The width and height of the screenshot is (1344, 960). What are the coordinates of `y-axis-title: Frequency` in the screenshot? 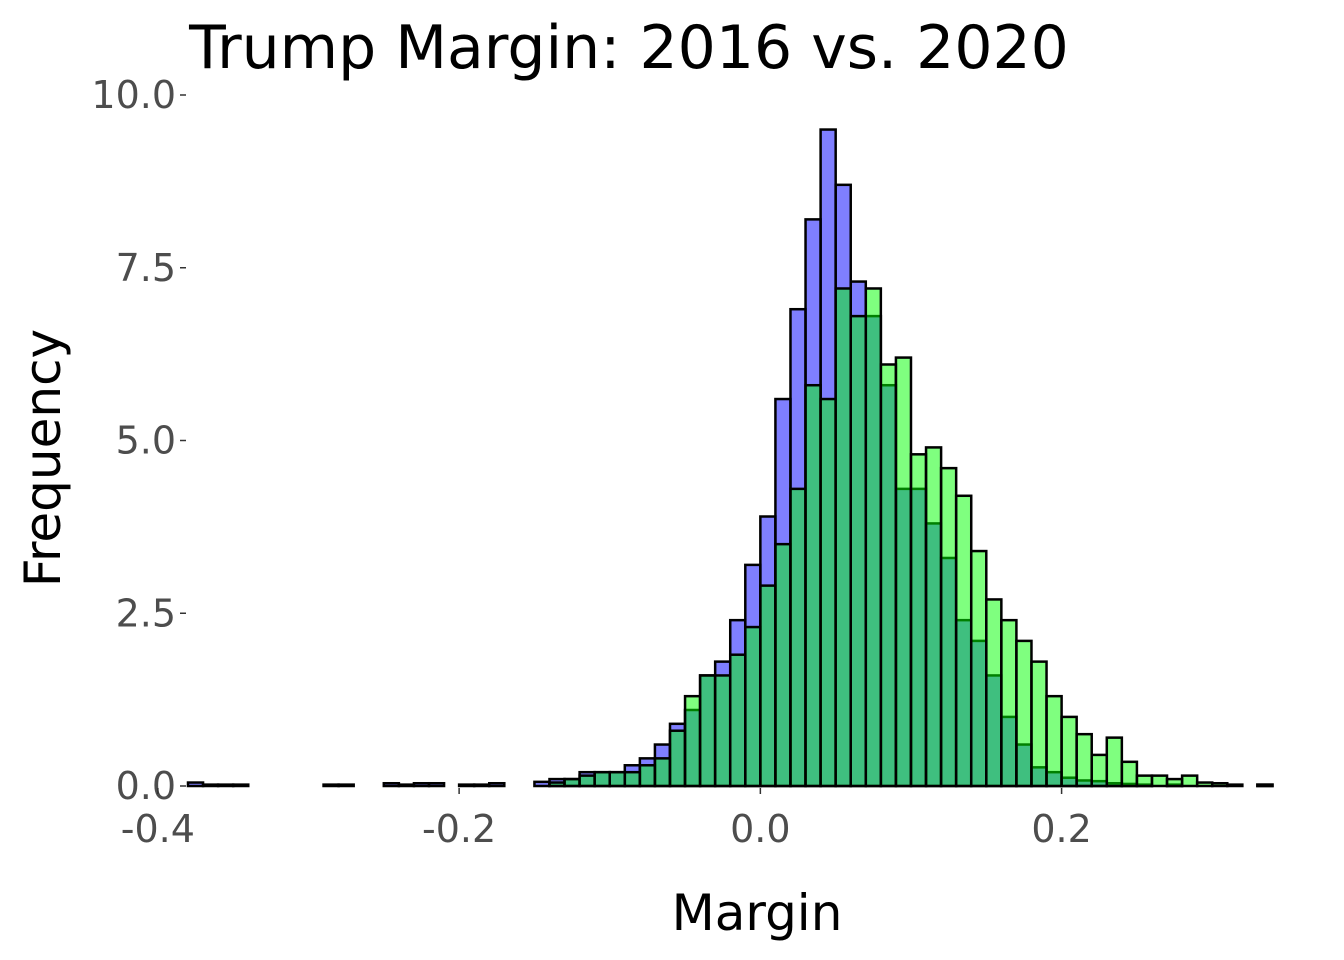 It's located at (43, 458).